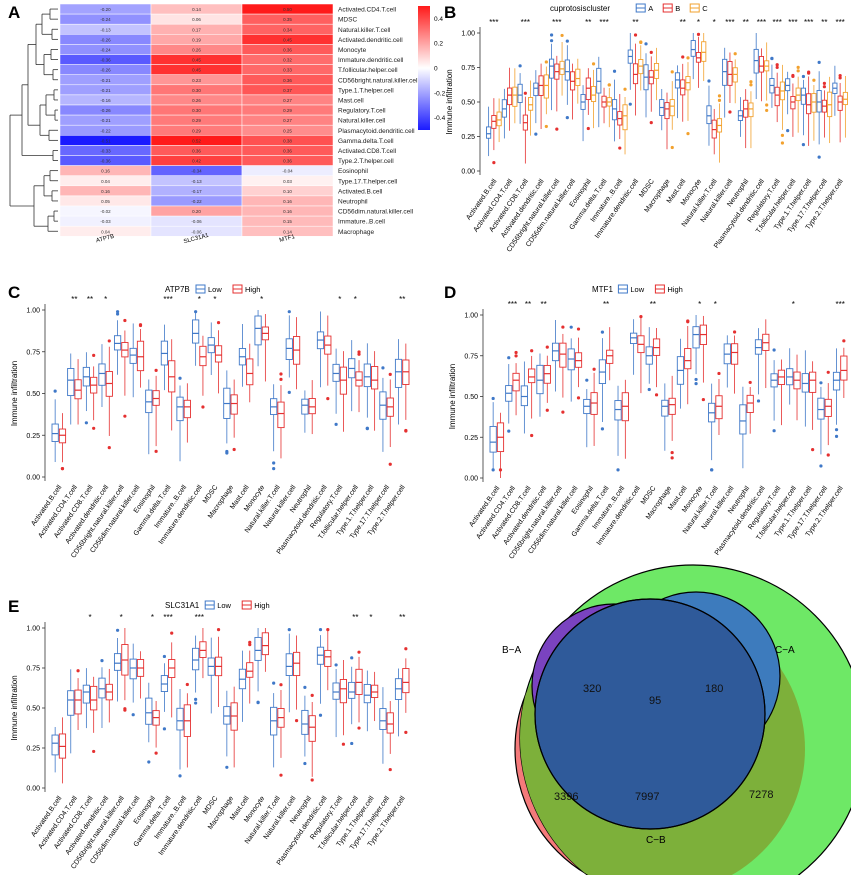 Image resolution: width=851 pixels, height=875 pixels. What do you see at coordinates (449, 101) in the screenshot?
I see `y-axis-title: Immune infiltration` at bounding box center [449, 101].